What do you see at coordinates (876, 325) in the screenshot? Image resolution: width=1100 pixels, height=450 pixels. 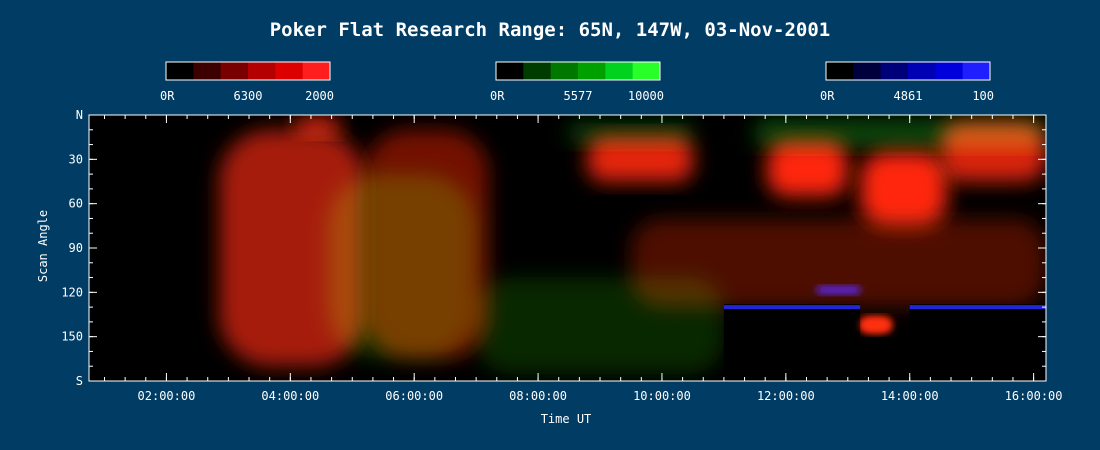 I see `red-blob-south` at bounding box center [876, 325].